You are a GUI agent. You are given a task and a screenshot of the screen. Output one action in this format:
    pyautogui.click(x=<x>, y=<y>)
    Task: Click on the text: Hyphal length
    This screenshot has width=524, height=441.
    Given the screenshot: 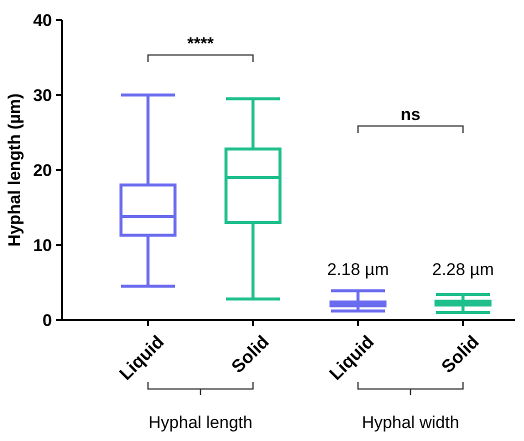 What is the action you would take?
    pyautogui.click(x=200, y=422)
    